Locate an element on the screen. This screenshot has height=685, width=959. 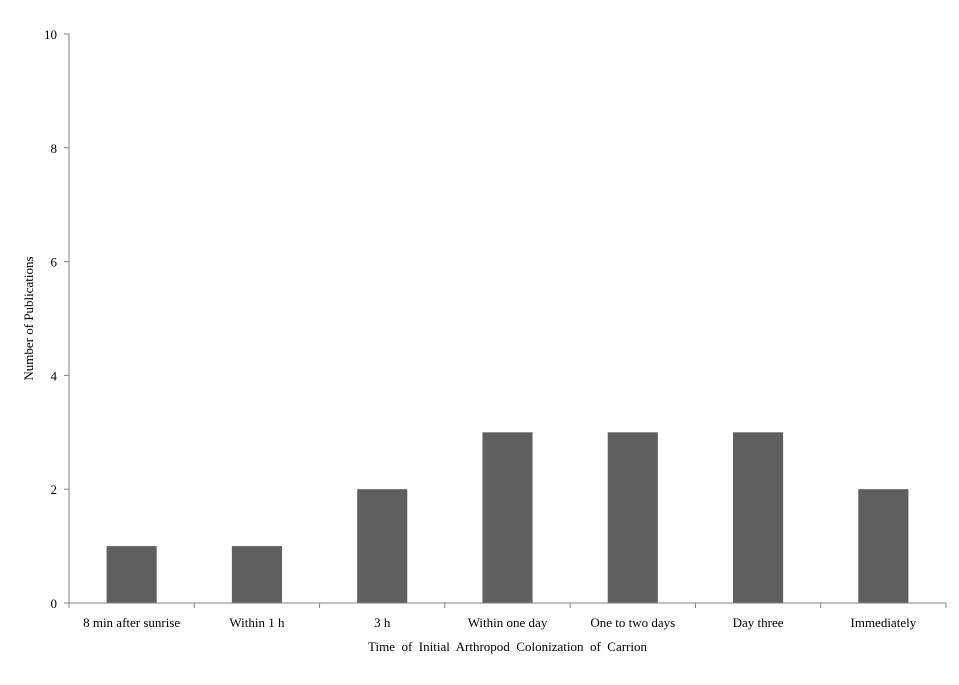
x-tick-label: Within one day is located at coordinates (508, 622).